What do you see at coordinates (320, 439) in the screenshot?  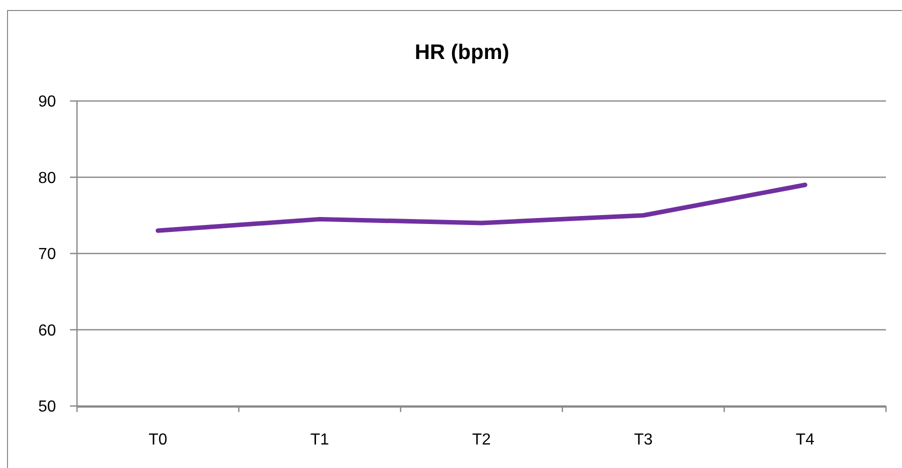 I see `x-tick-label: T1` at bounding box center [320, 439].